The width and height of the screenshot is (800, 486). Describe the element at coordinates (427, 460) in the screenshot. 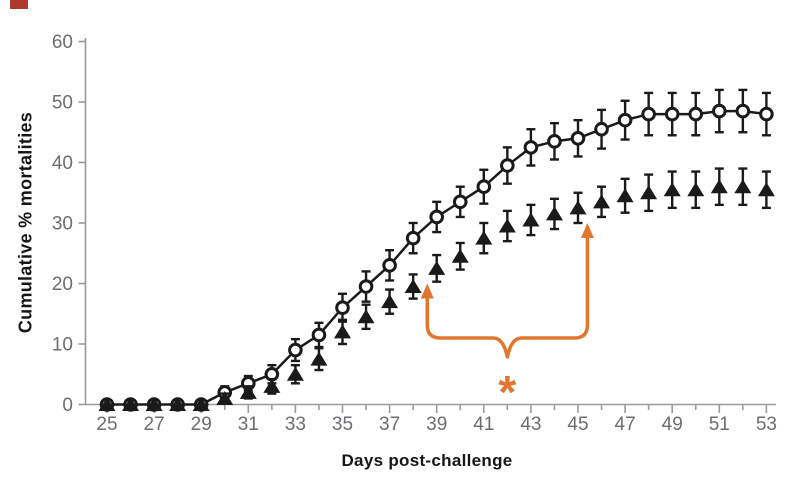

I see `x-axis-title: Days post-challenge` at that location.